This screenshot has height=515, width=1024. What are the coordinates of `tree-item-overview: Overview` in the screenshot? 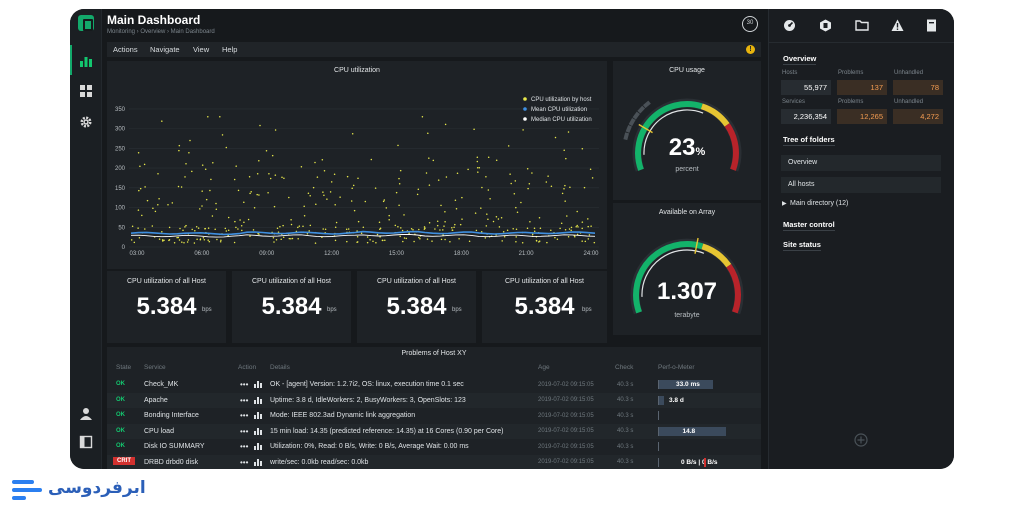 It's located at (861, 163).